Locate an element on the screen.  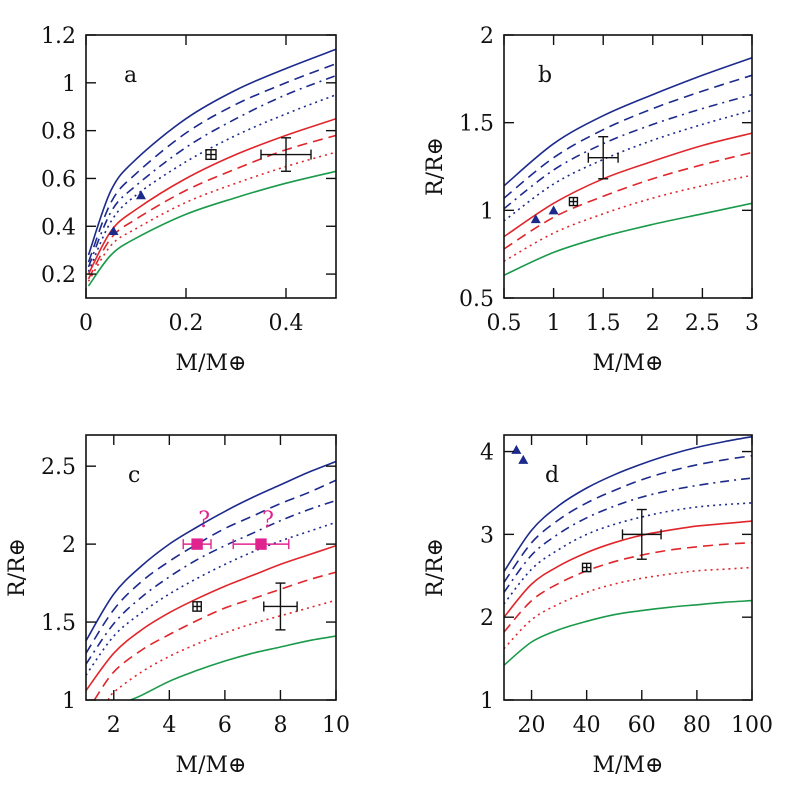
x-tick-label: 2 is located at coordinates (114, 725).